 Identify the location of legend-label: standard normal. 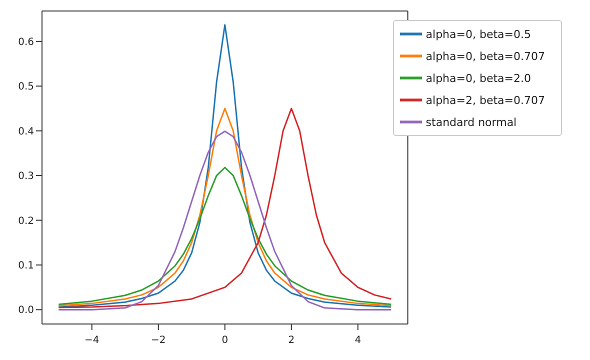
(471, 123).